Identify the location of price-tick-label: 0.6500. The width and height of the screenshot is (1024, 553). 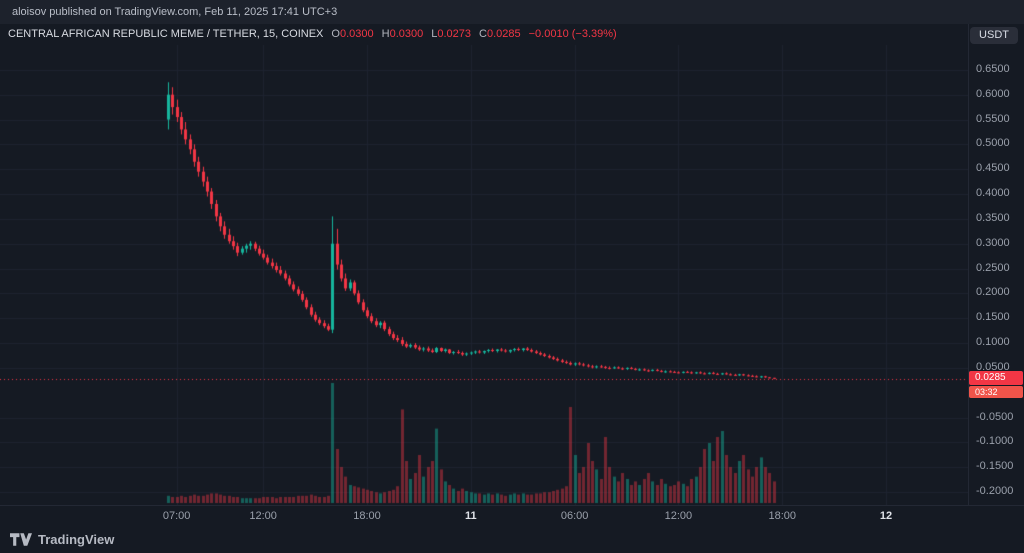
(993, 68).